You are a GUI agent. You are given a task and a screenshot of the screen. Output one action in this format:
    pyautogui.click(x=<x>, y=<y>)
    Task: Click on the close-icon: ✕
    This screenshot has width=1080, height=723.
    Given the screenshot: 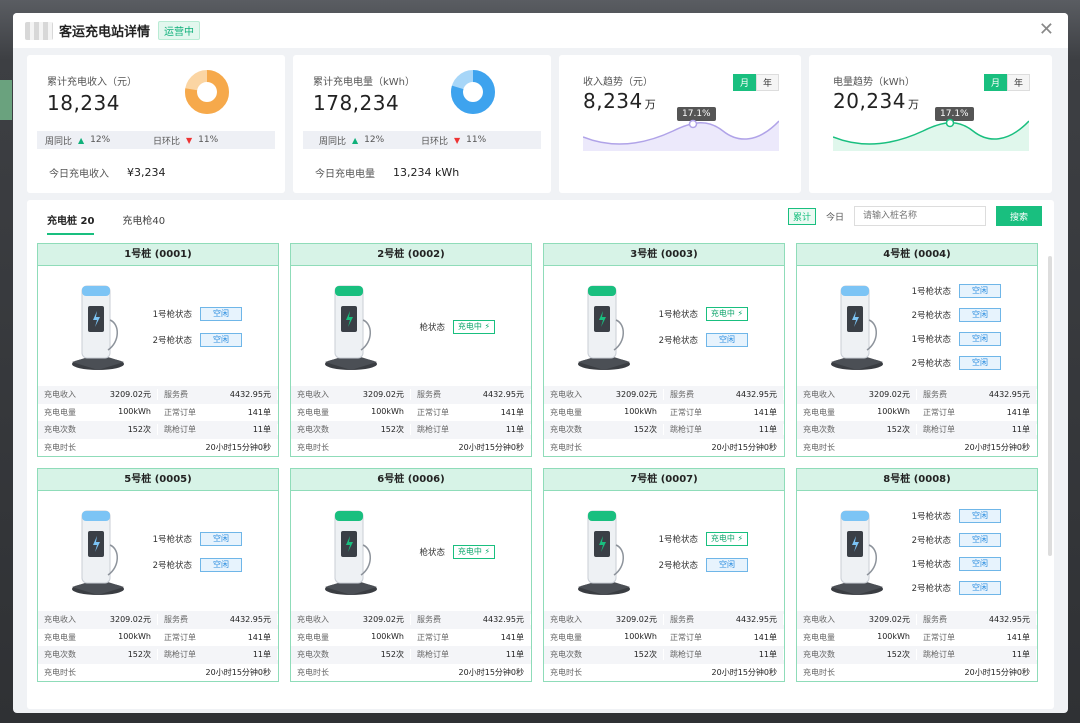 What is the action you would take?
    pyautogui.click(x=1046, y=29)
    